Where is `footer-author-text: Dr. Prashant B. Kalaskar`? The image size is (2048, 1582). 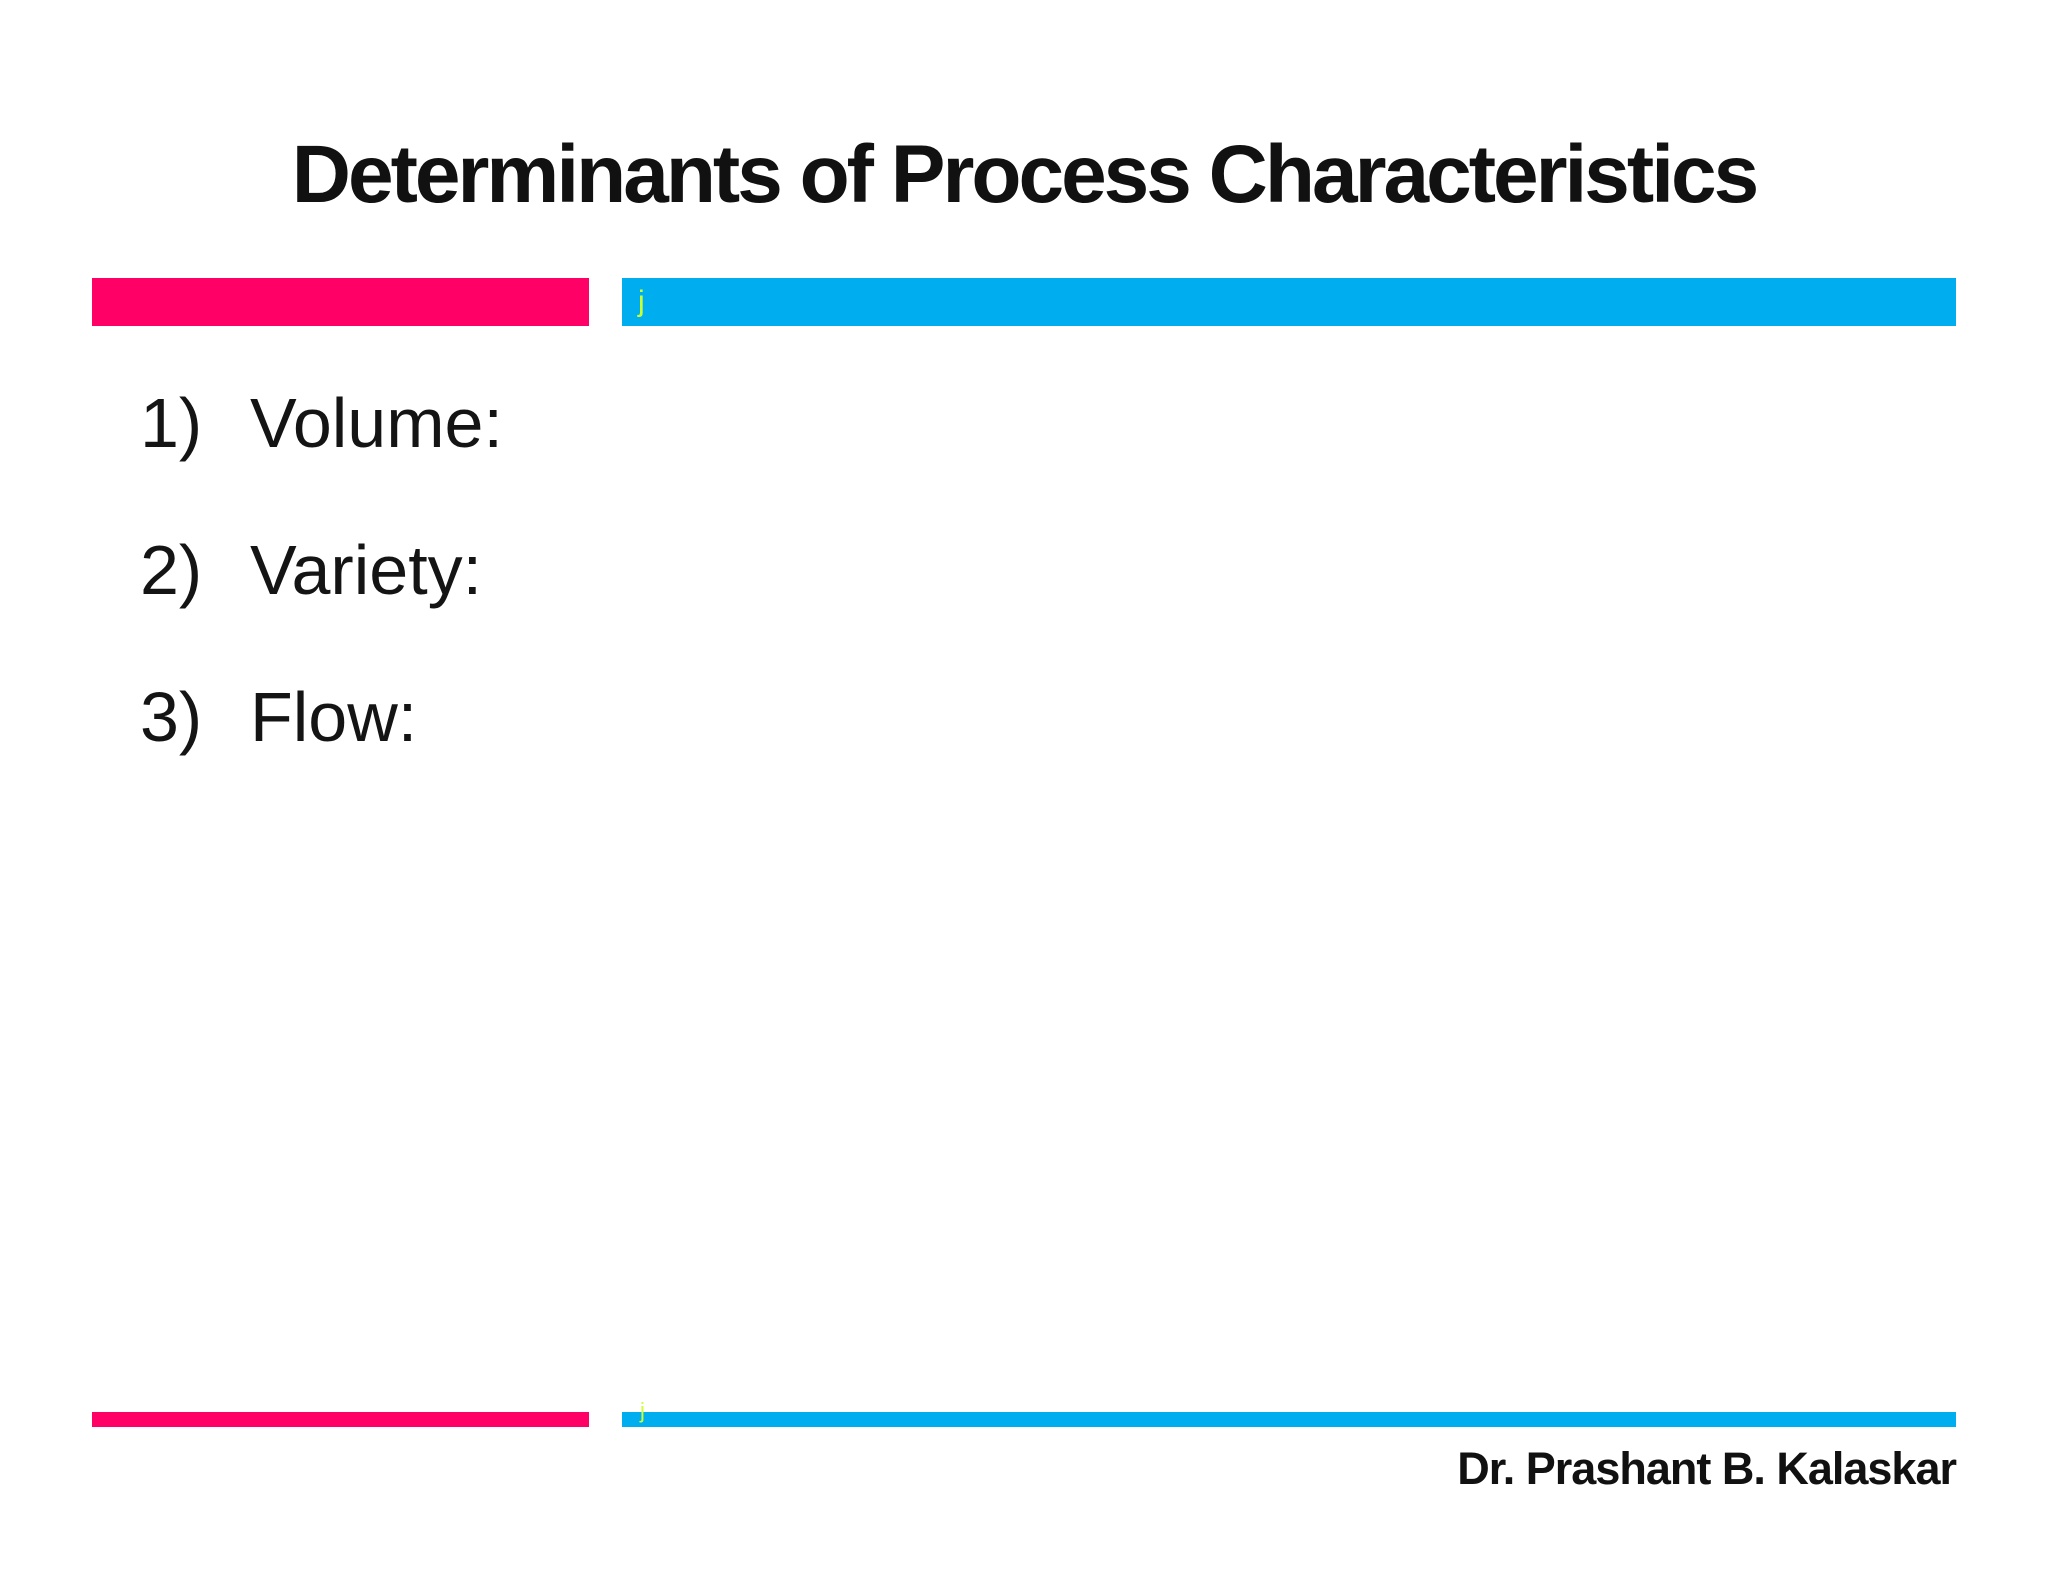
footer-author-text: Dr. Prashant B. Kalaskar is located at coordinates (1707, 1468).